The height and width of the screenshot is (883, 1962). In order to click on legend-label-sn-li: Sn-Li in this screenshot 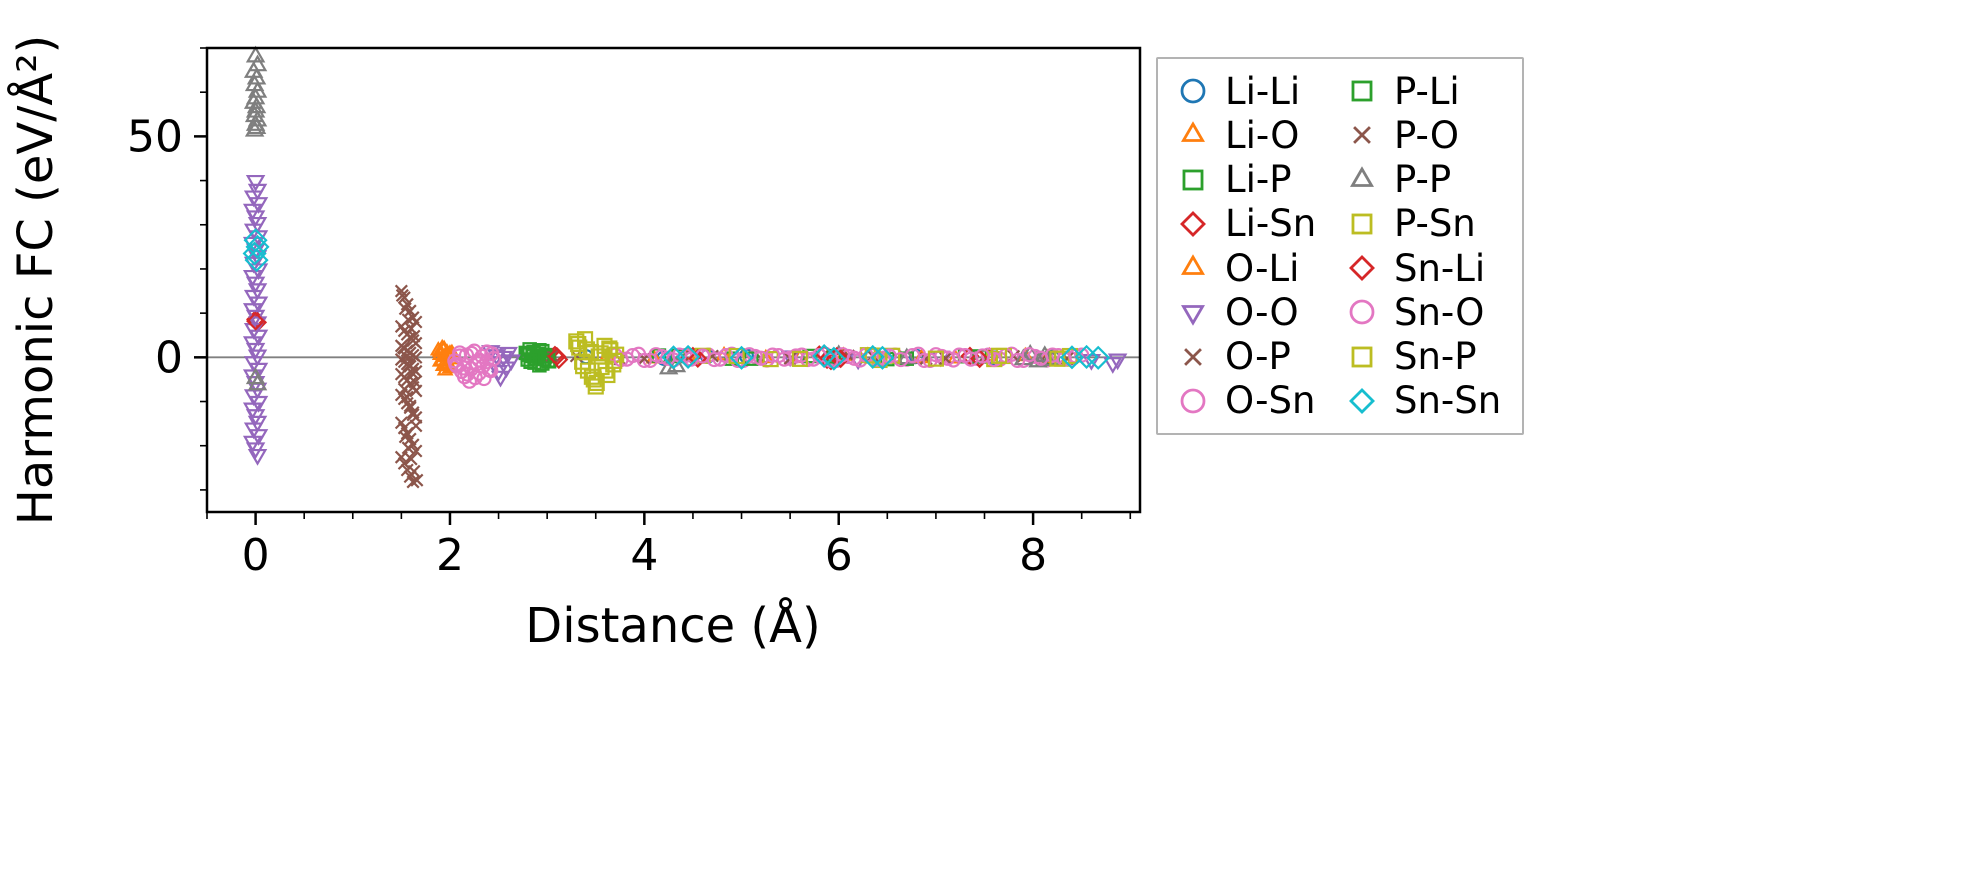, I will do `click(1439, 268)`.